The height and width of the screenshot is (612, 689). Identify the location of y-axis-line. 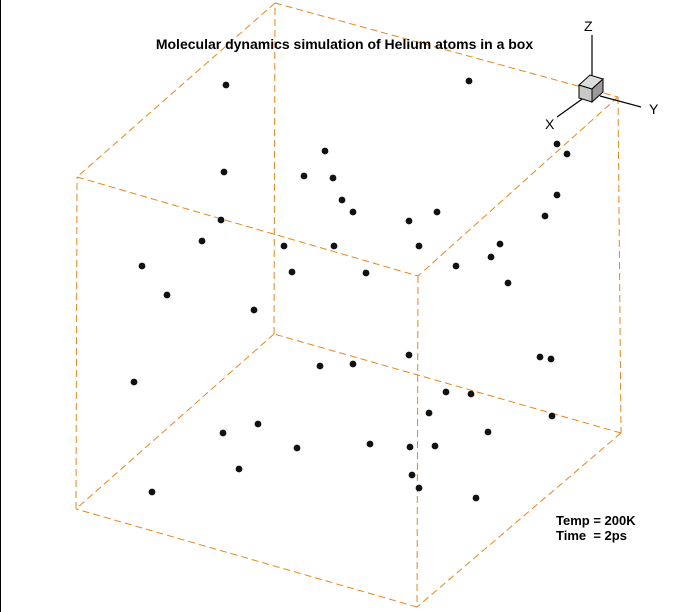
(620, 101).